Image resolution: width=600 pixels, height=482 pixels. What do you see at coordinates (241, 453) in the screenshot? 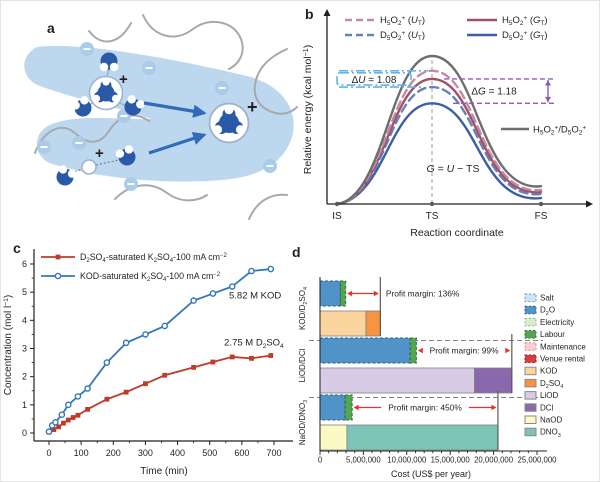
I see `x-tick-label: 600` at bounding box center [241, 453].